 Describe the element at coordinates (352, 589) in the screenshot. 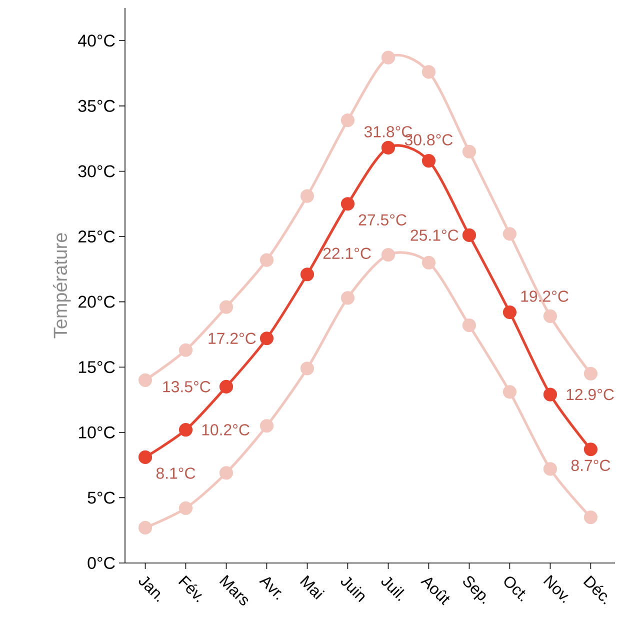

I see `x-tick-label: Juin` at that location.